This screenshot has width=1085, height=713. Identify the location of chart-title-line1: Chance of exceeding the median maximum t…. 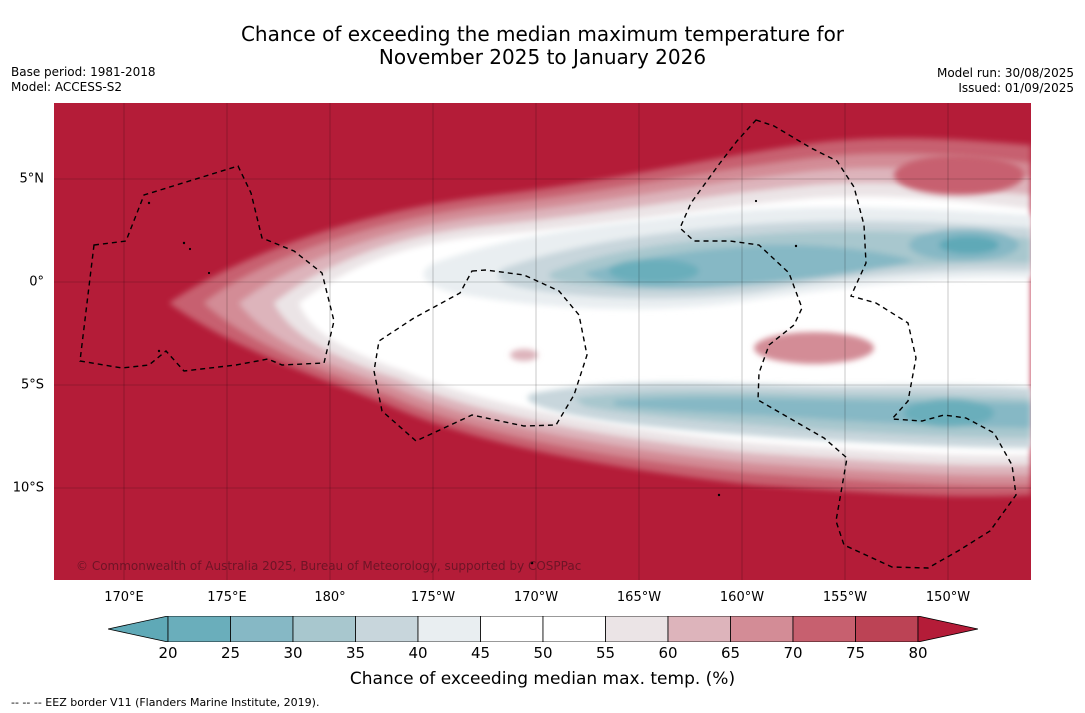
(542, 34).